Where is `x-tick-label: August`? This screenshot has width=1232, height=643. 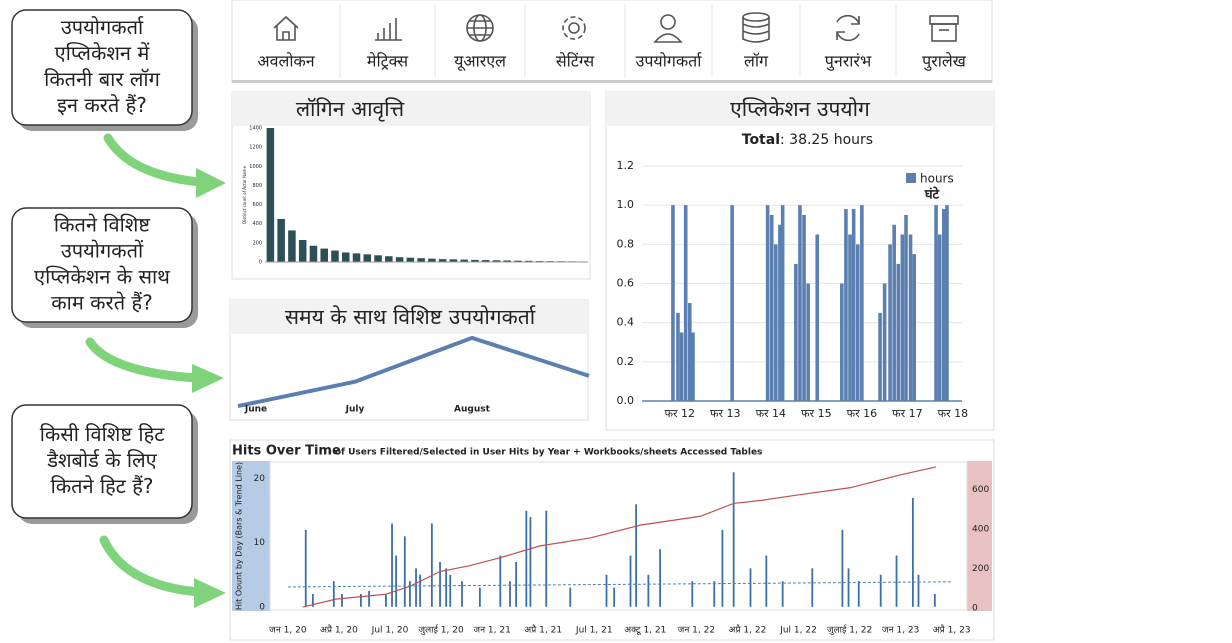 x-tick-label: August is located at coordinates (472, 410).